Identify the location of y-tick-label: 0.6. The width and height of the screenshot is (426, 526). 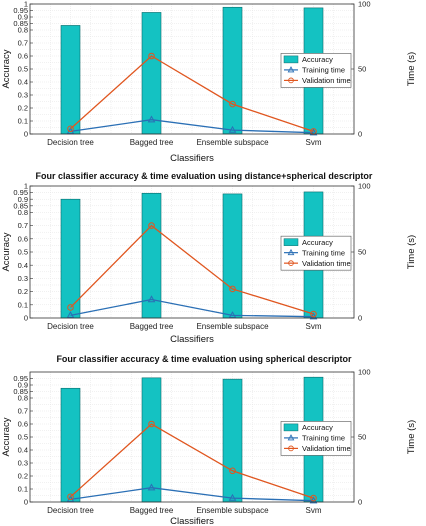
(23, 424).